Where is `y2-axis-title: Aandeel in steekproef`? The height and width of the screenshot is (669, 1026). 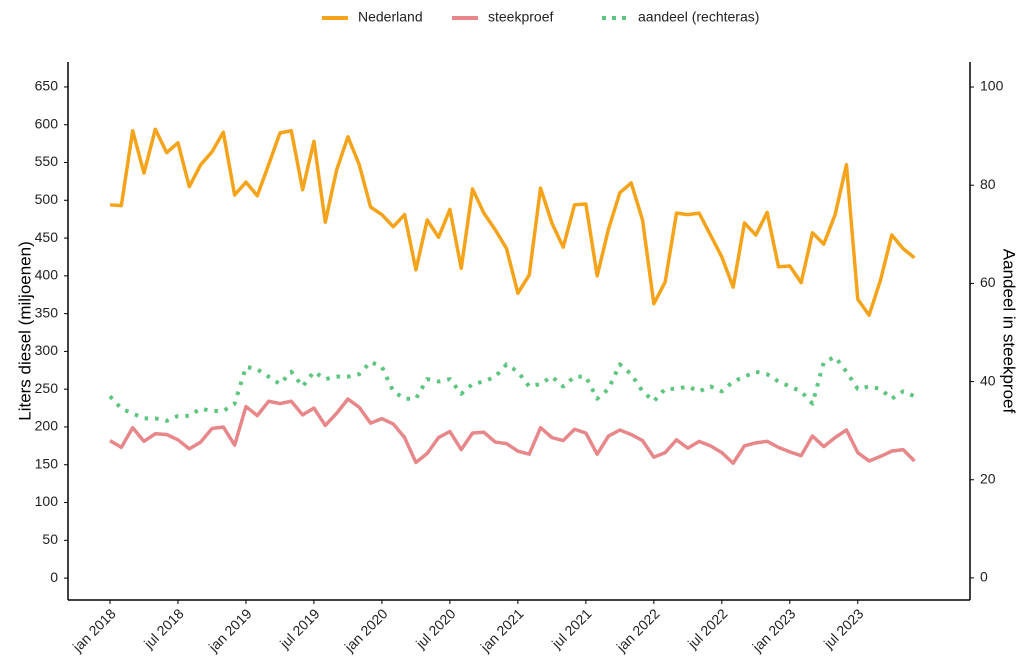
y2-axis-title: Aandeel in steekproef is located at coordinates (1009, 331).